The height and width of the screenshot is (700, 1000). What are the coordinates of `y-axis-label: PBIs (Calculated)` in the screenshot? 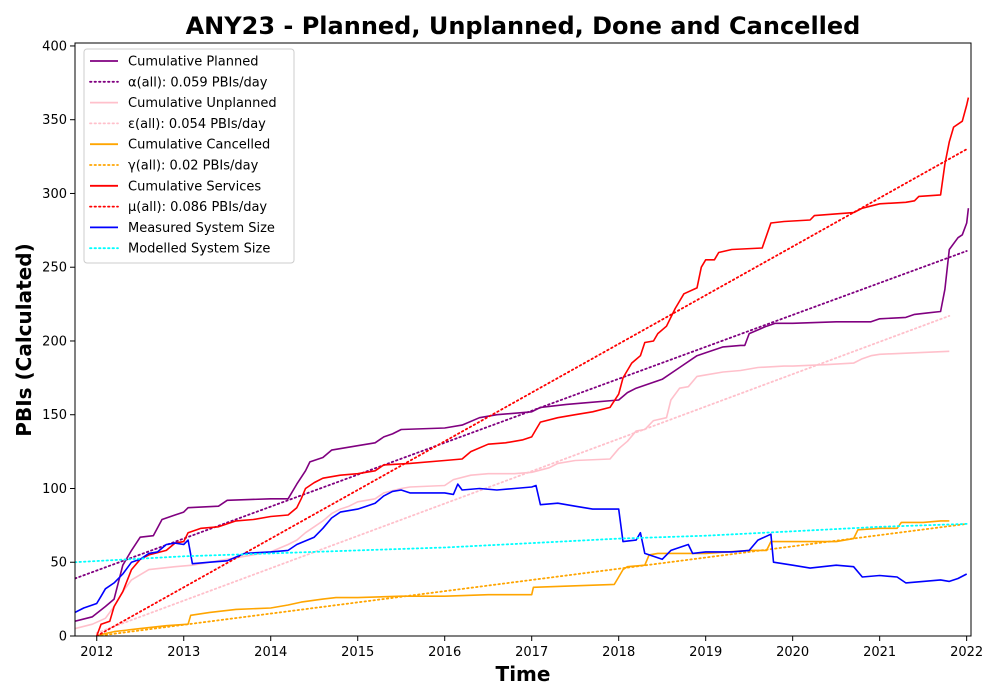 It's located at (24, 339).